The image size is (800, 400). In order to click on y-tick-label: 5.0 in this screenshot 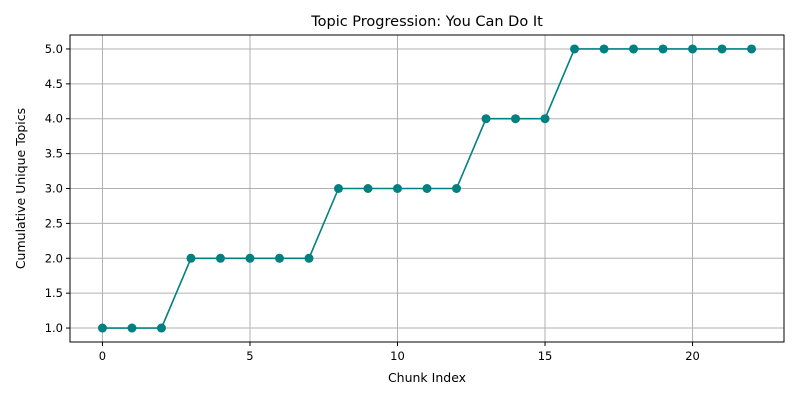, I will do `click(54, 49)`.